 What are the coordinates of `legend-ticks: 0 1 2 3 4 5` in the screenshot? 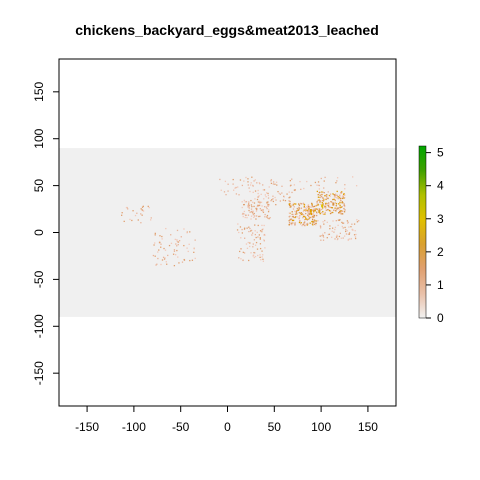 It's located at (435, 235).